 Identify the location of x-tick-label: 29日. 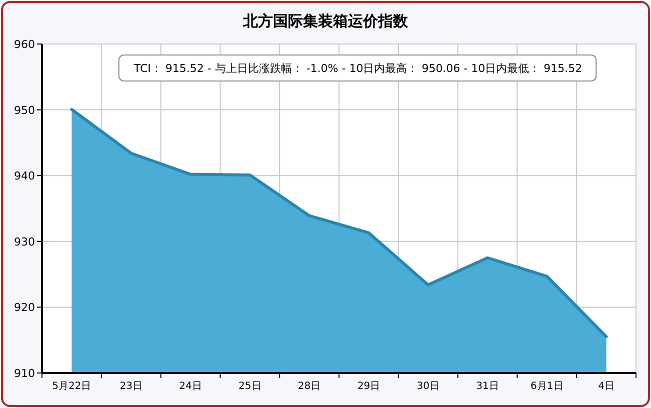
(368, 386).